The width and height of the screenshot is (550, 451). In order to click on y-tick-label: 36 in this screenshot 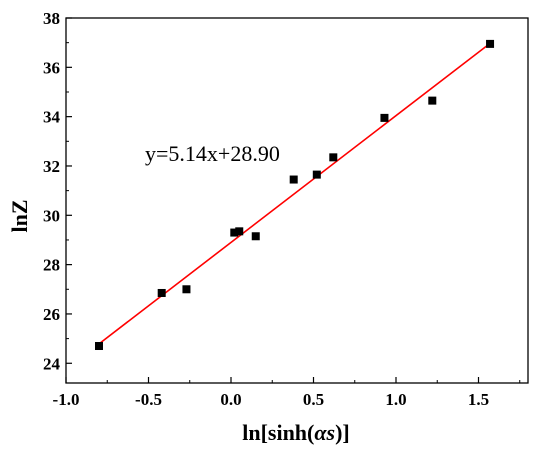, I will do `click(51, 67)`.